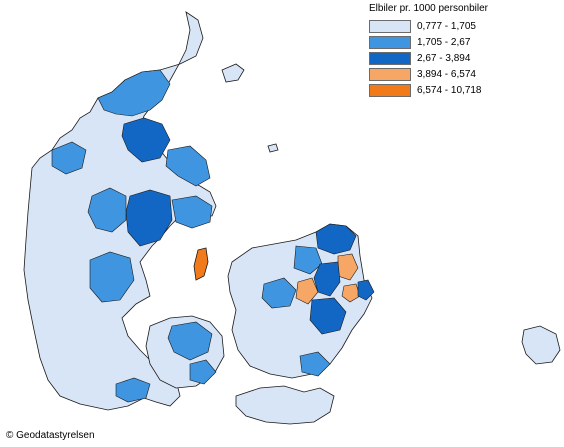 The image size is (564, 447). Describe the element at coordinates (444, 58) in the screenshot. I see `legend-label: 2,67 - 3,894` at that location.